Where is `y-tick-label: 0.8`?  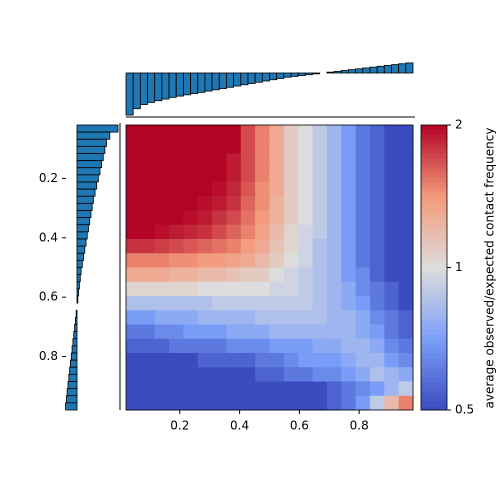 y-tick-label: 0.8 is located at coordinates (48, 356).